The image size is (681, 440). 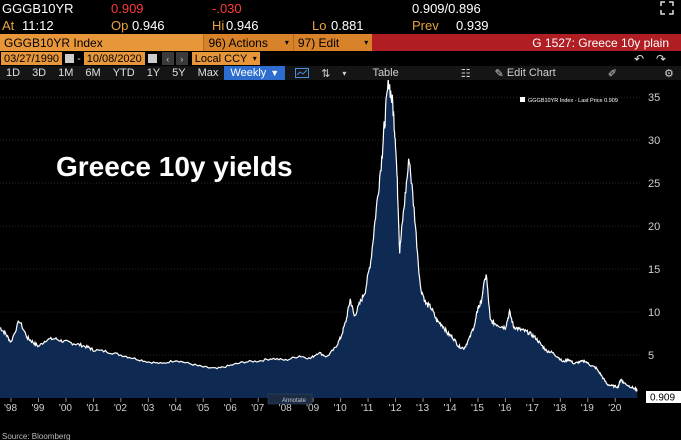 What do you see at coordinates (532, 408) in the screenshot?
I see `x-tick-label: '17` at bounding box center [532, 408].